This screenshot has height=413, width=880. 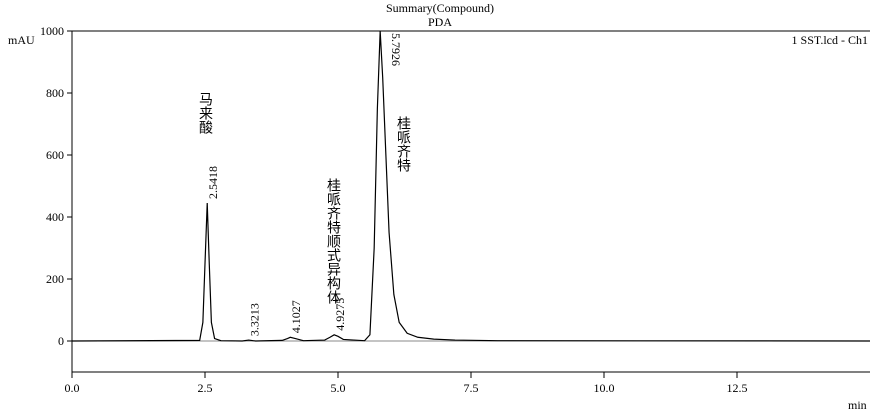 What do you see at coordinates (61, 341) in the screenshot?
I see `y-tick-label: 0` at bounding box center [61, 341].